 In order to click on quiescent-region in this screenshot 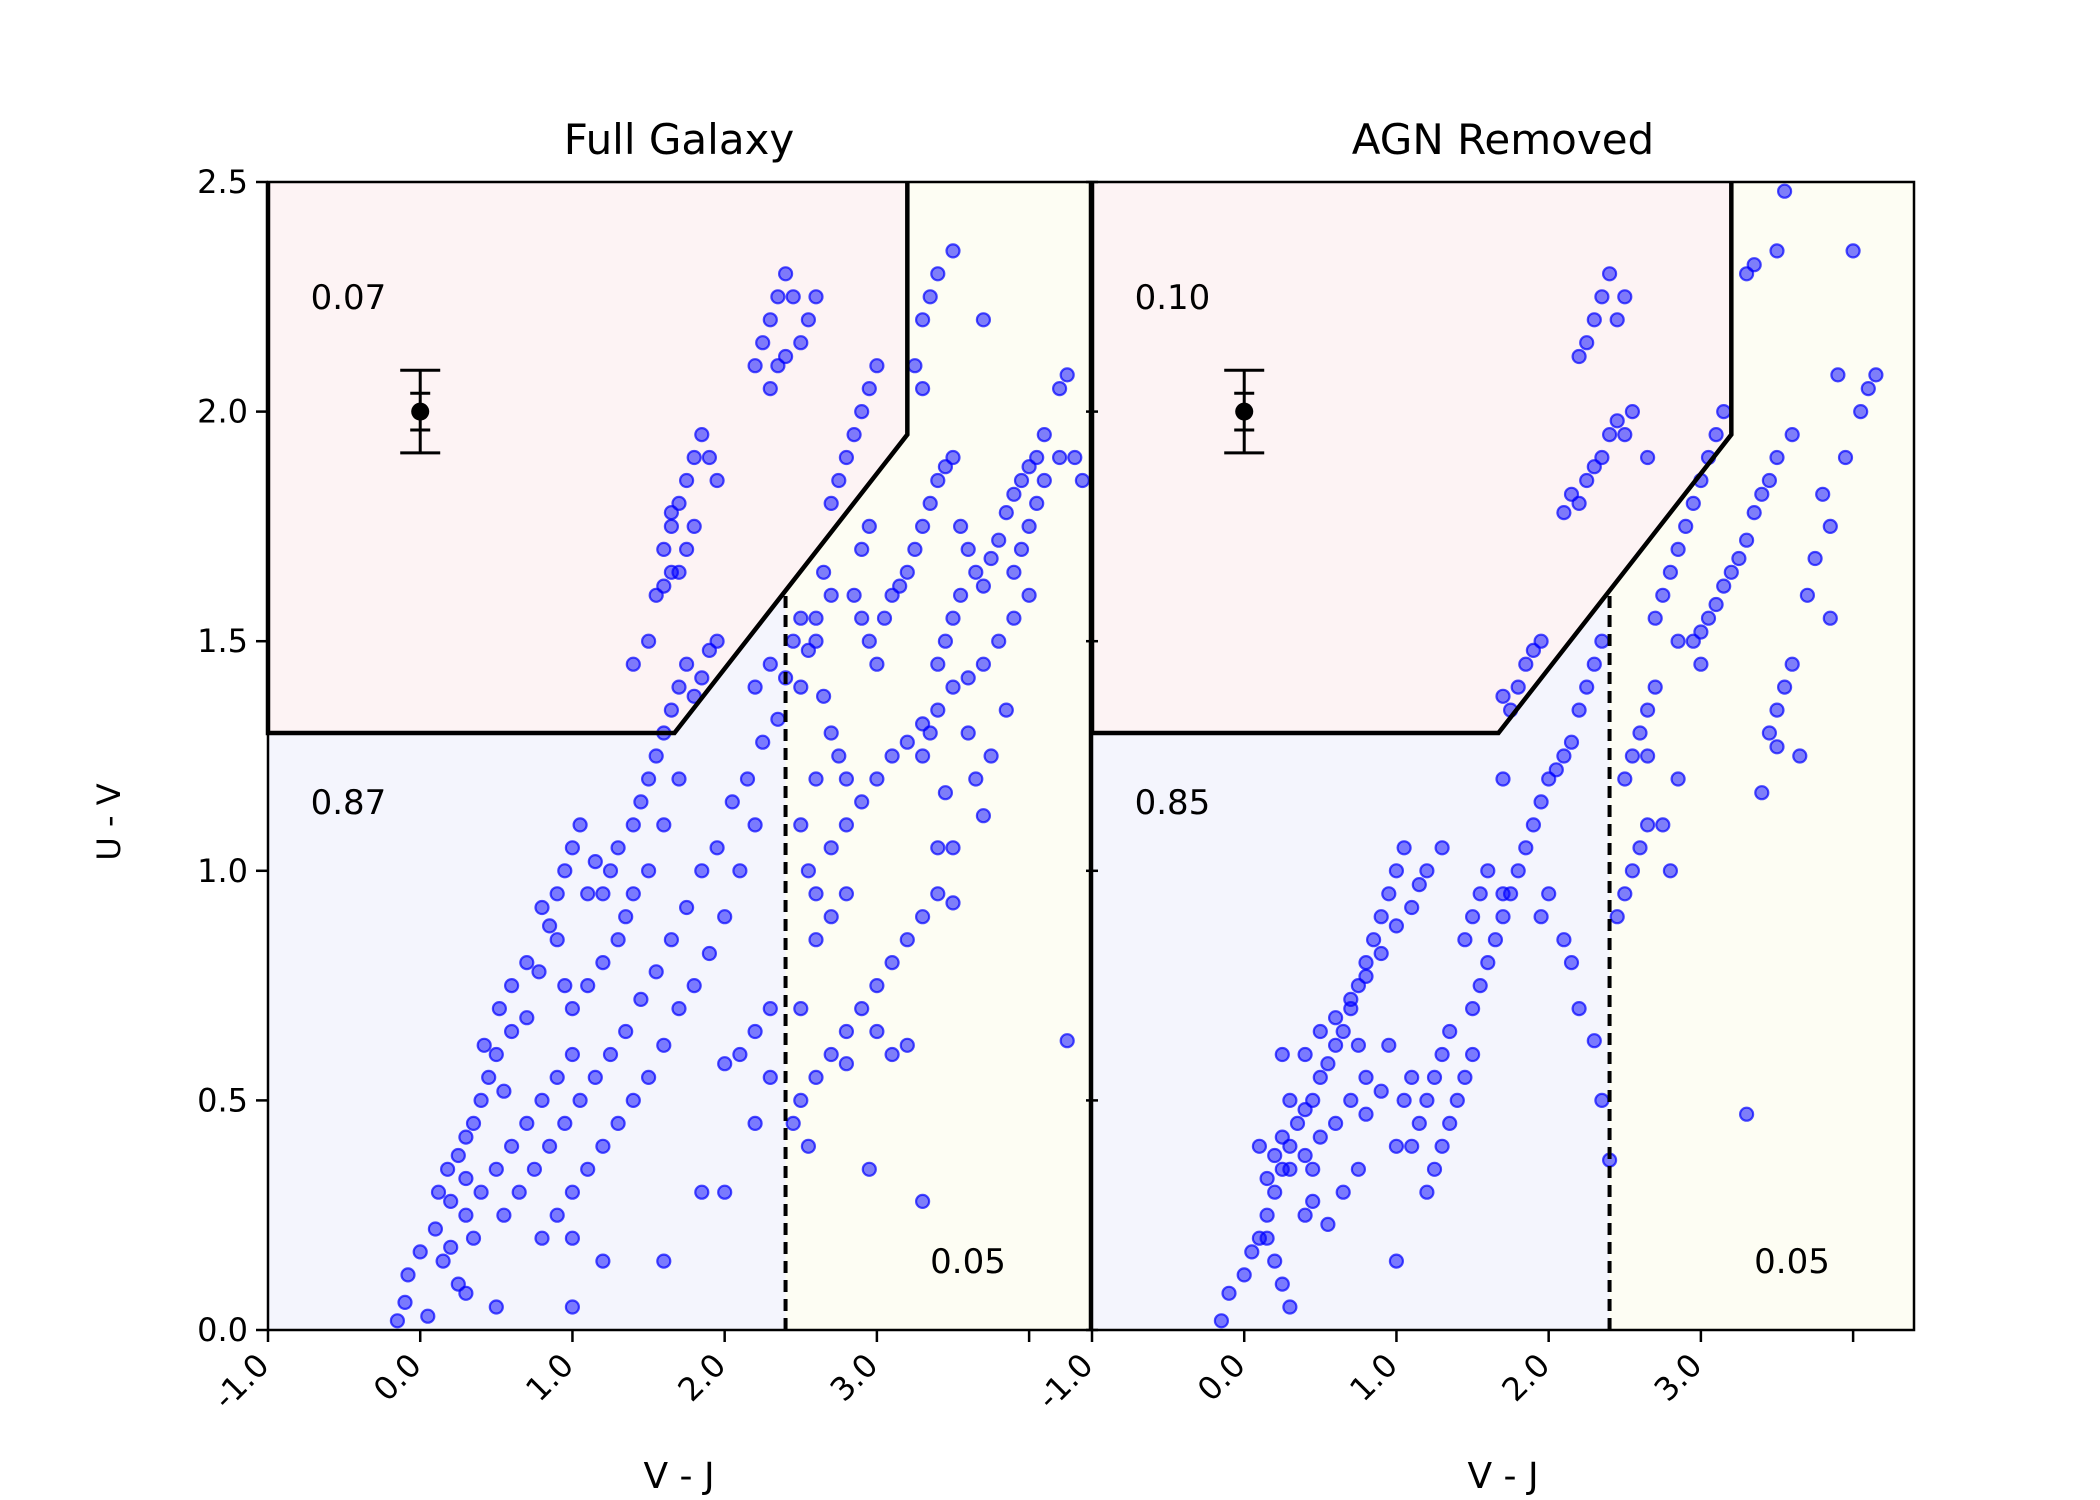, I will do `click(1412, 458)`.